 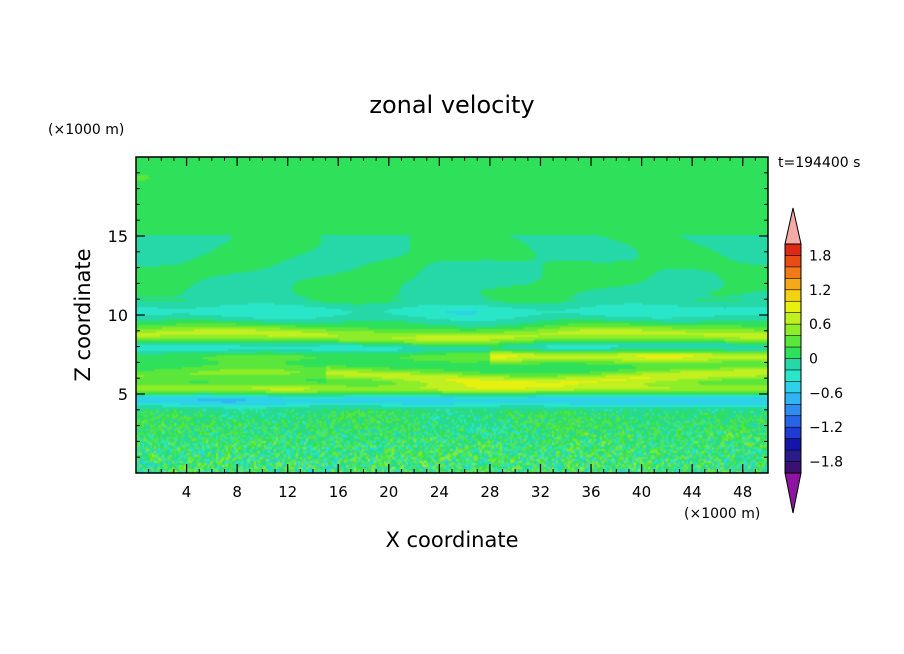 I want to click on x-tick-label: 32, so click(x=540, y=492).